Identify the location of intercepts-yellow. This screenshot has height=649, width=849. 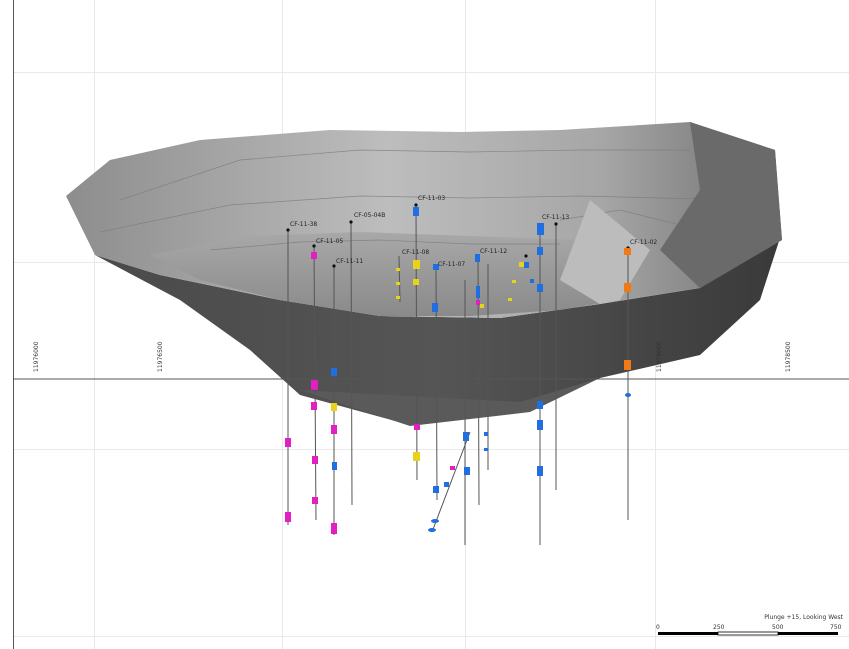
(427, 360).